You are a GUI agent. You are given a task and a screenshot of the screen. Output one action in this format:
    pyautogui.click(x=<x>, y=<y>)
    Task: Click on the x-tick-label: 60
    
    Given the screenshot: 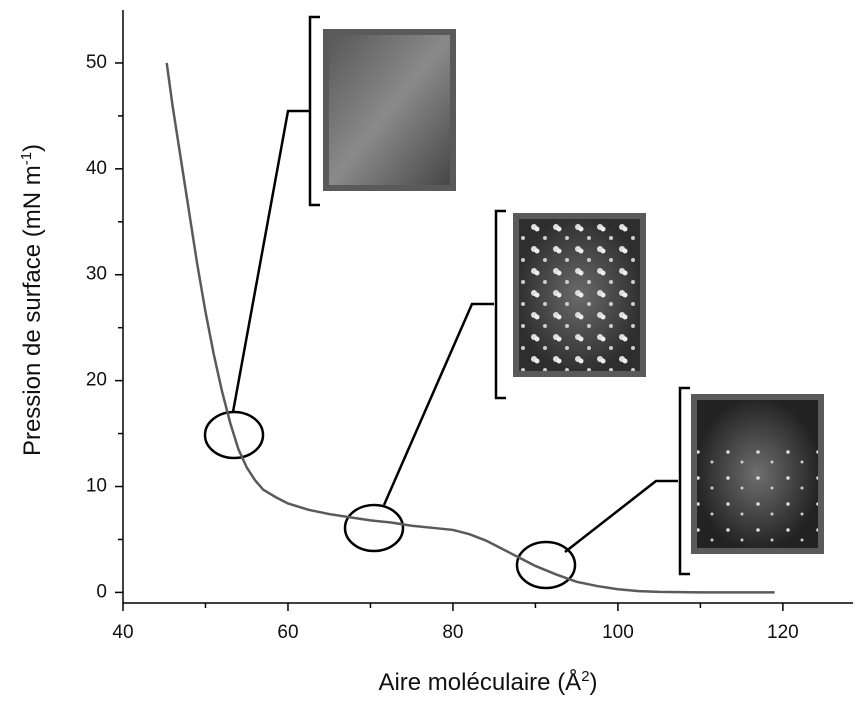 What is the action you would take?
    pyautogui.click(x=287, y=632)
    